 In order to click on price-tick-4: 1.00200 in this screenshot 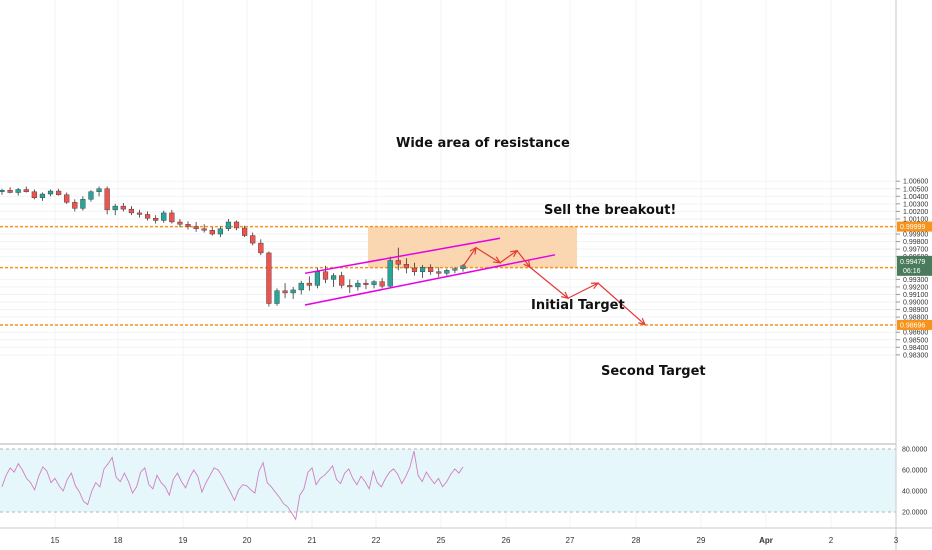, I will do `click(915, 212)`.